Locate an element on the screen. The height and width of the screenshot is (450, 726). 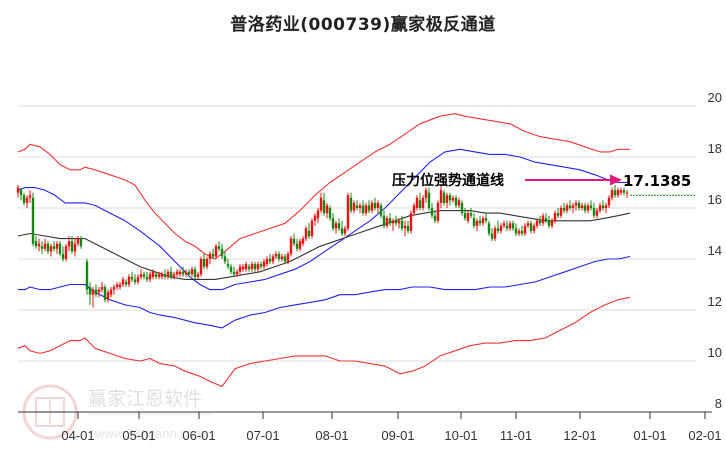
annotation-label: 压力位强势通道线 is located at coordinates (448, 180).